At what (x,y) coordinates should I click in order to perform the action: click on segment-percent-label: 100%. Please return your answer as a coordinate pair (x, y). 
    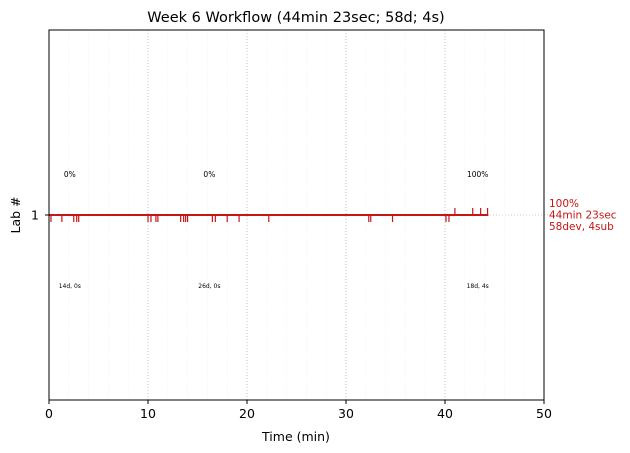
    Looking at the image, I should click on (477, 174).